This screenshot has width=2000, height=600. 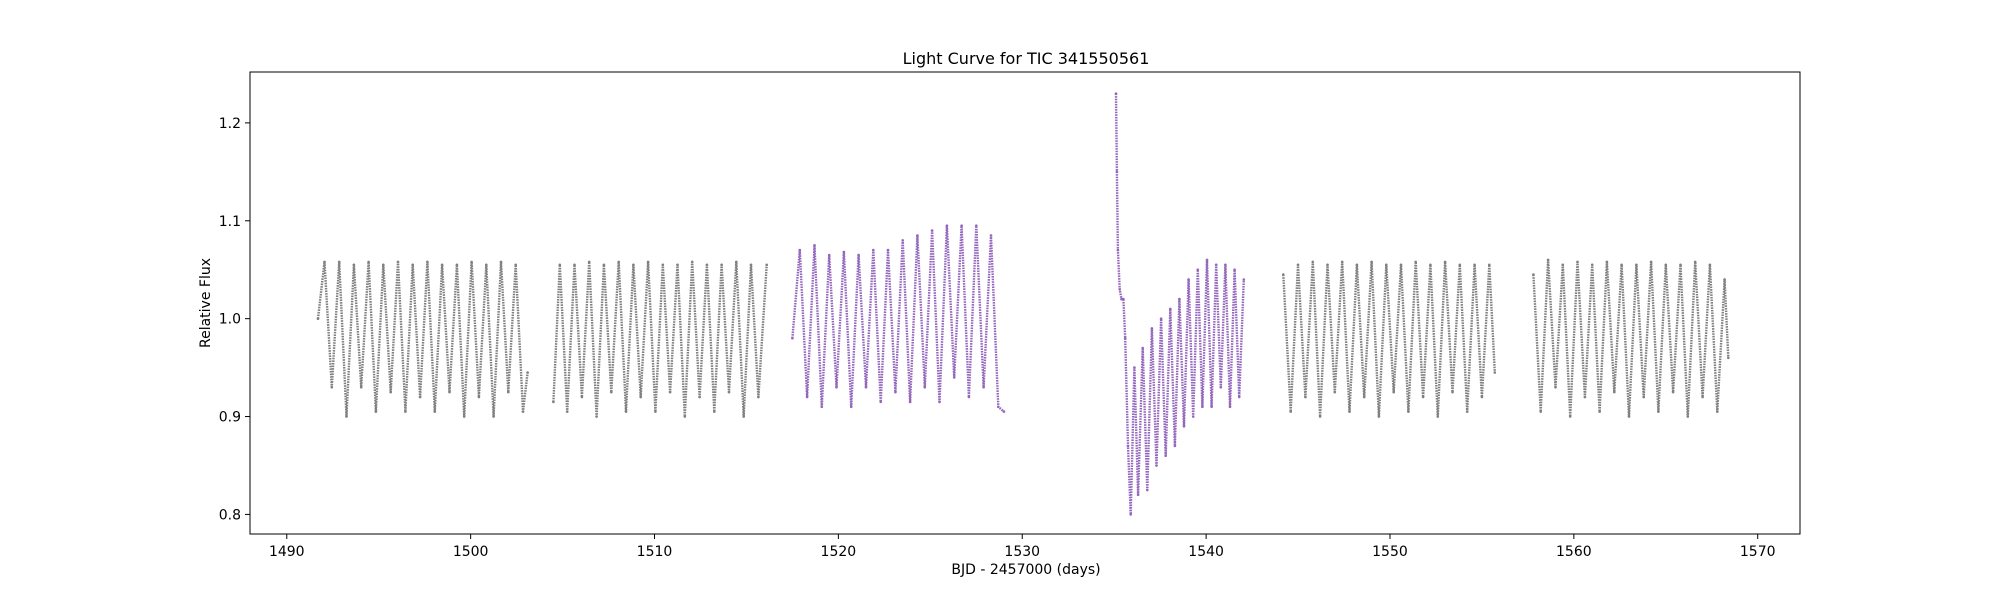 What do you see at coordinates (839, 552) in the screenshot?
I see `x-tick-label: 1520` at bounding box center [839, 552].